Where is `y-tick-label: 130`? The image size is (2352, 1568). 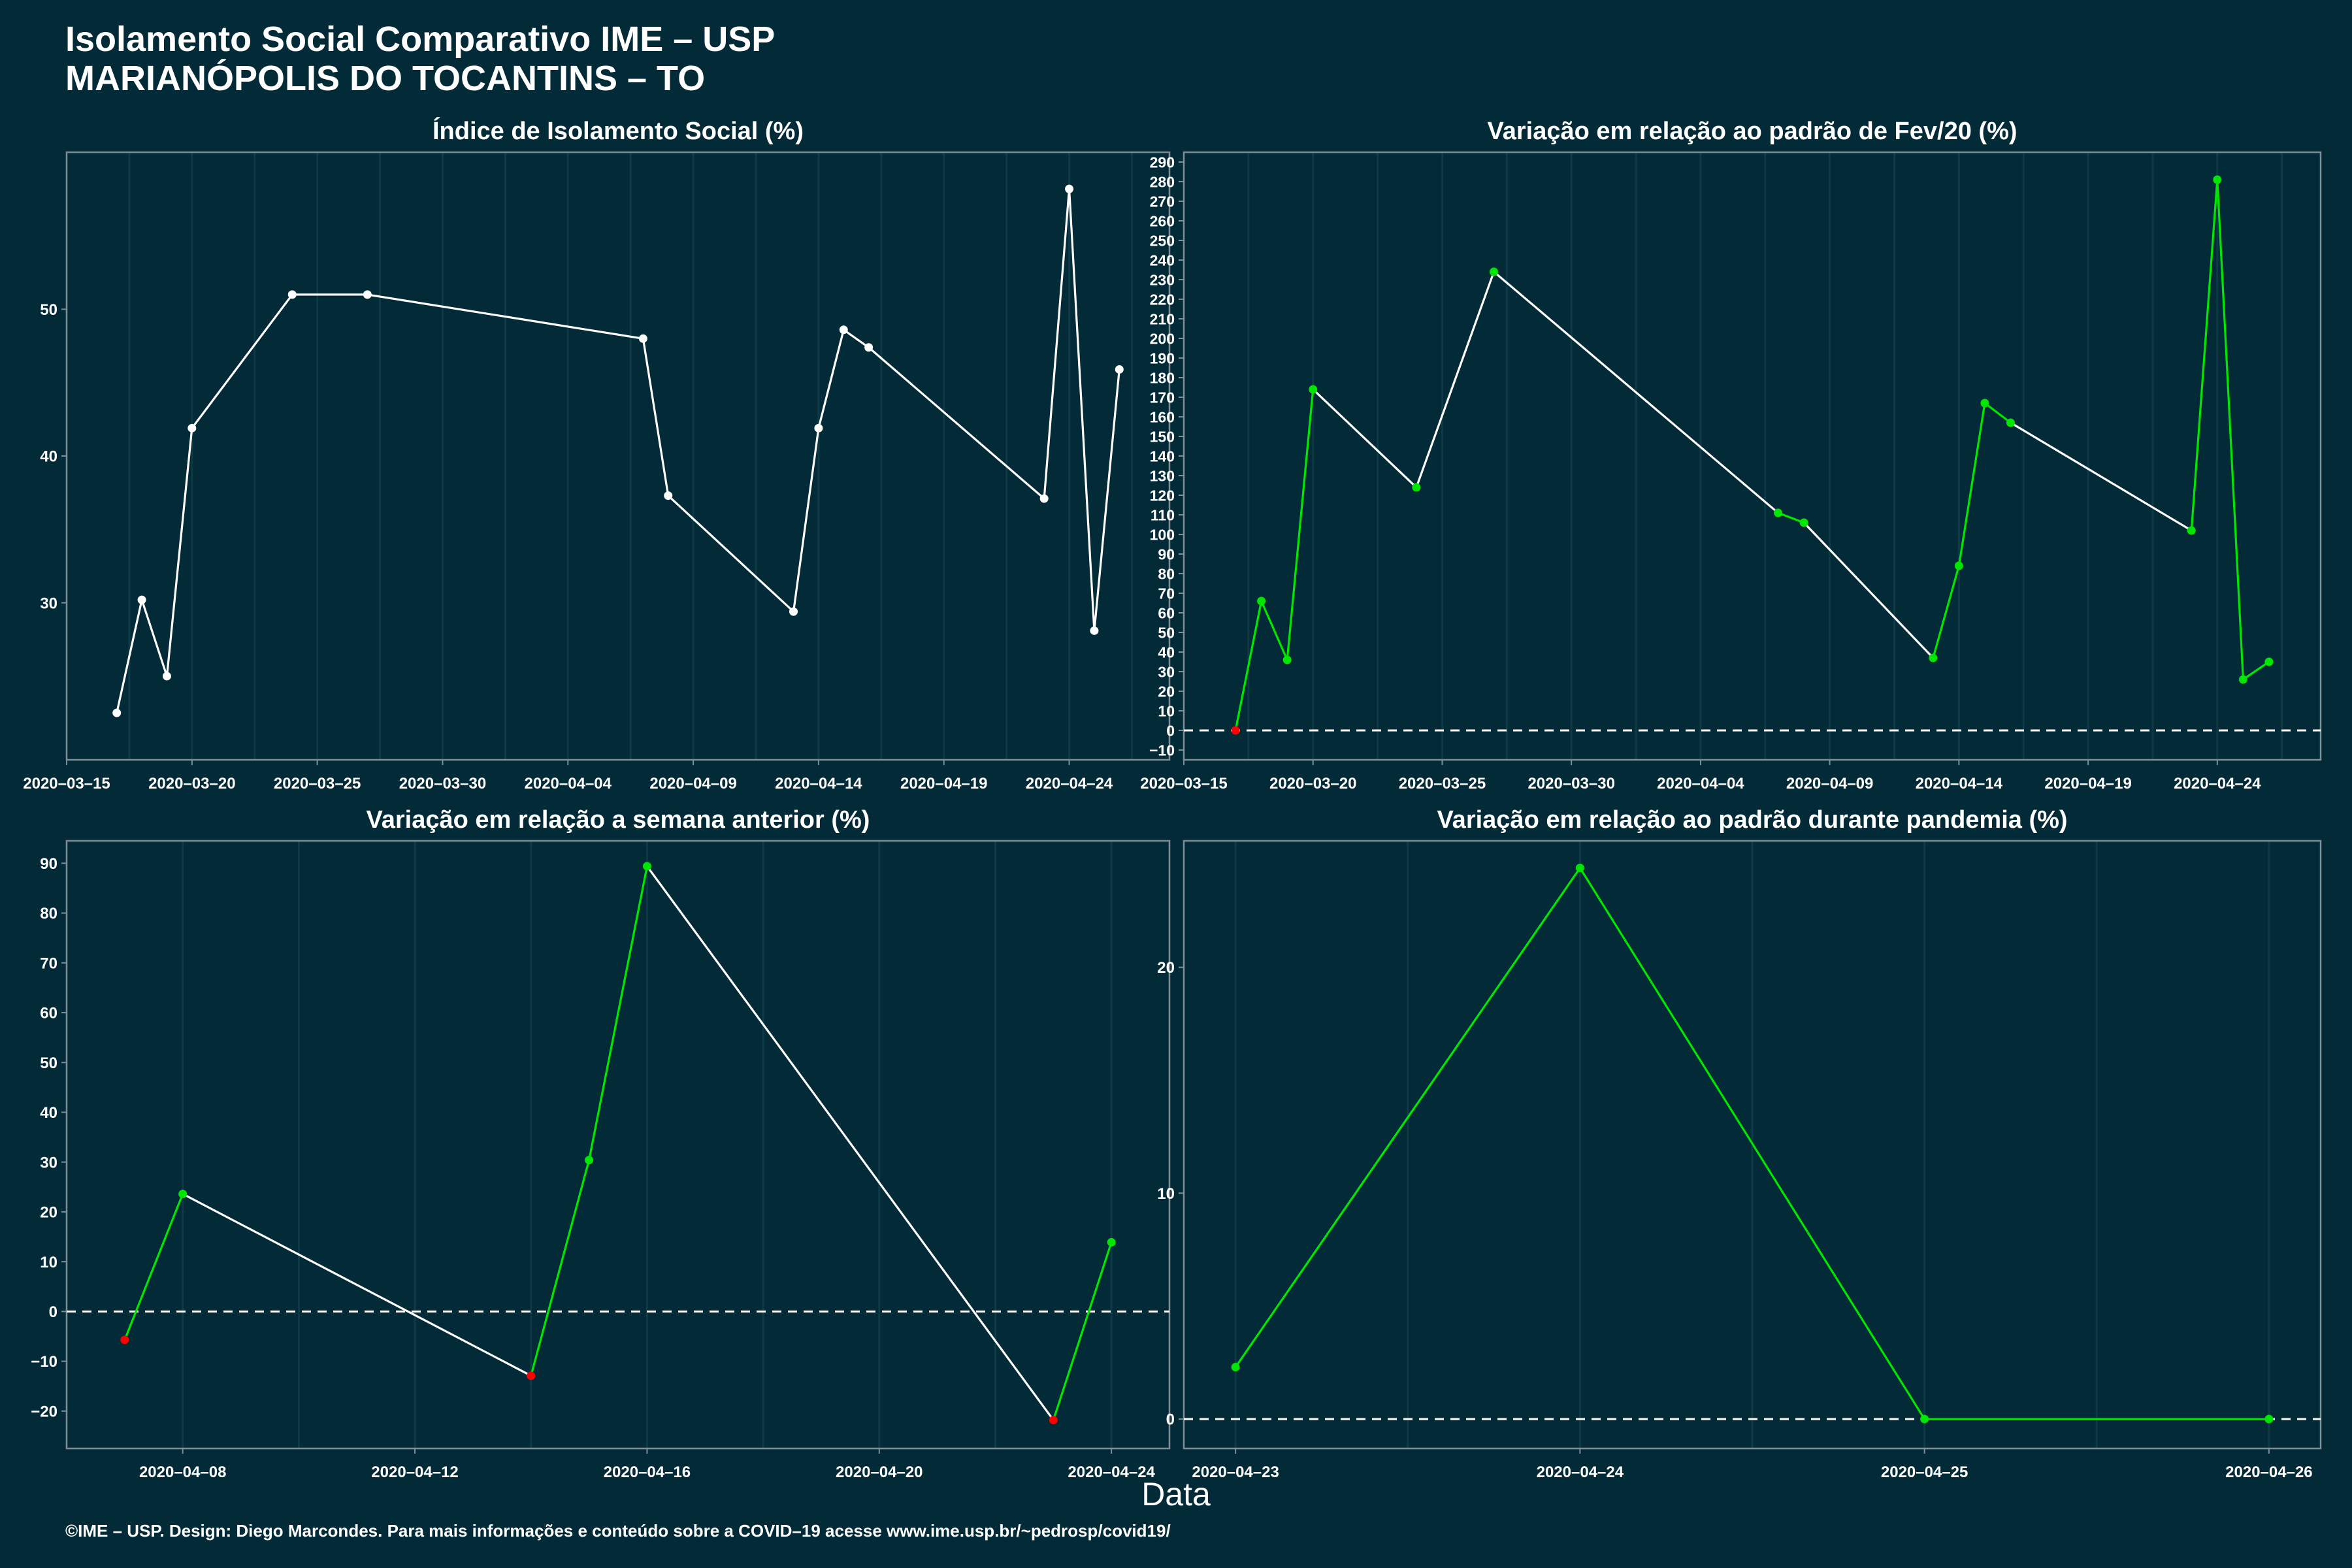 y-tick-label: 130 is located at coordinates (1162, 475).